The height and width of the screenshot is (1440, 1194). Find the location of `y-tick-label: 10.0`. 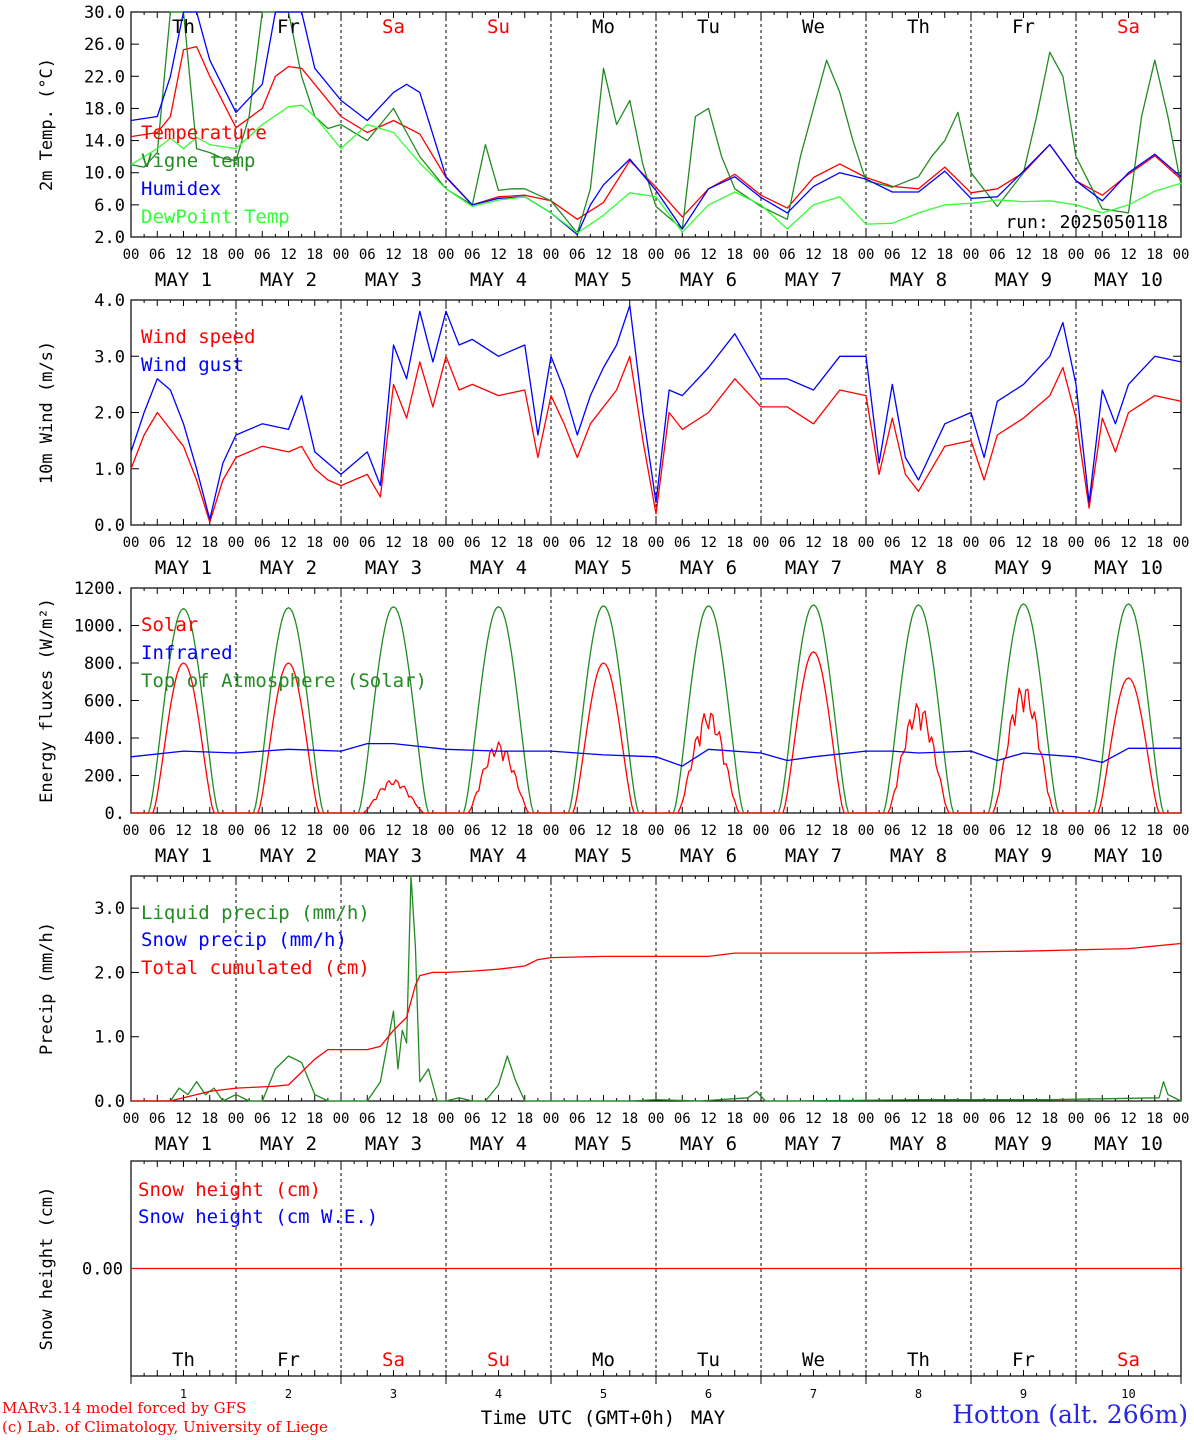

y-tick-label: 10.0 is located at coordinates (104, 174).